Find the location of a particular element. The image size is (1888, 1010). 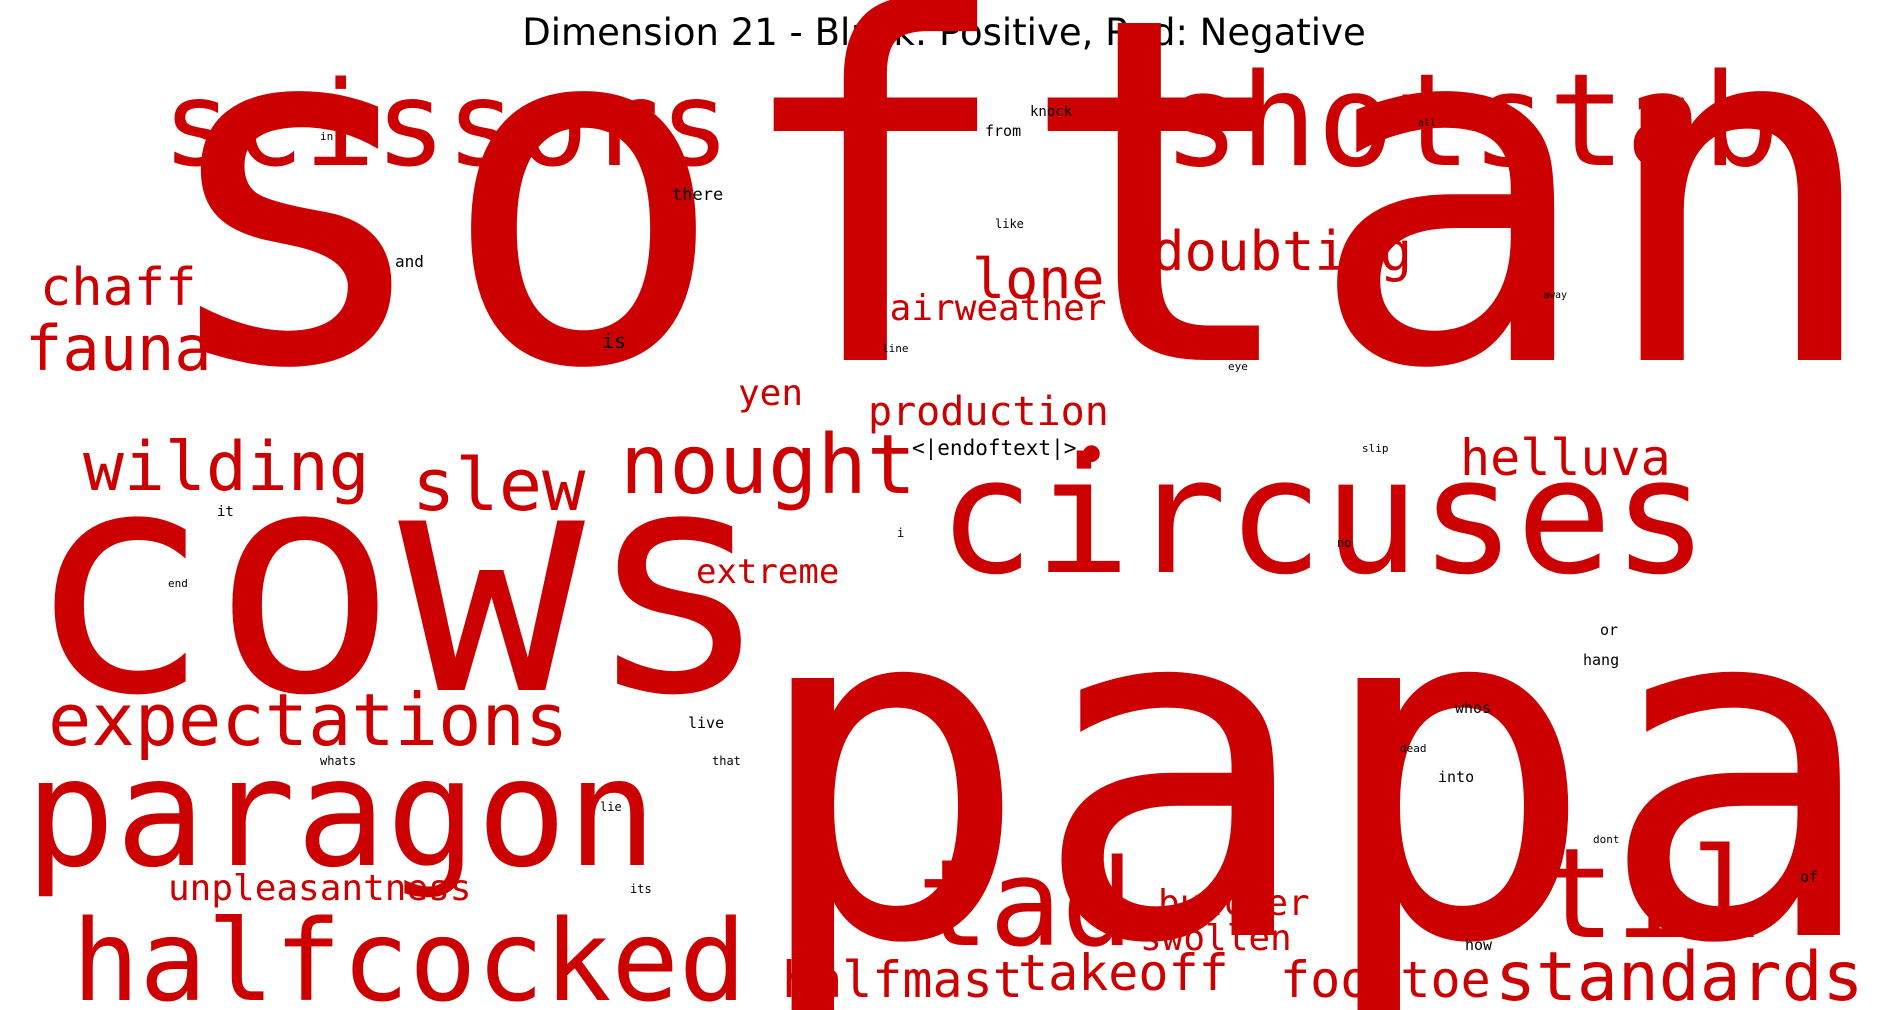

word-paragon: paragon is located at coordinates (341, 814).